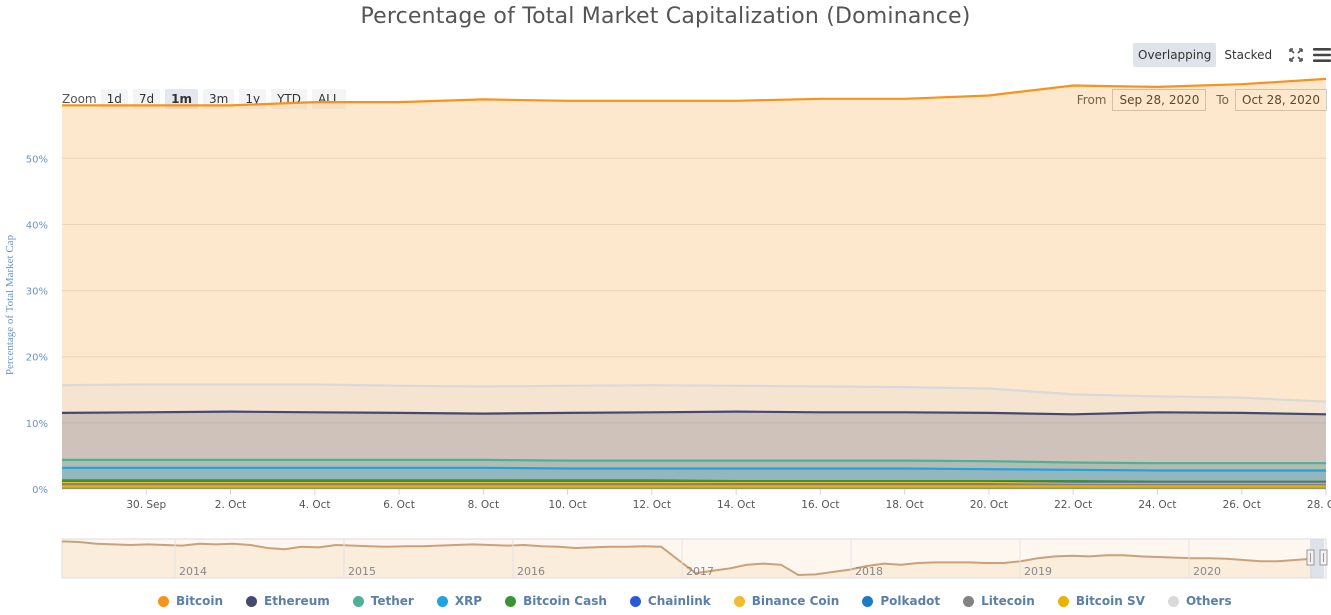 Image resolution: width=1331 pixels, height=615 pixels. Describe the element at coordinates (1248, 55) in the screenshot. I see `stacked-button: Stacked` at that location.